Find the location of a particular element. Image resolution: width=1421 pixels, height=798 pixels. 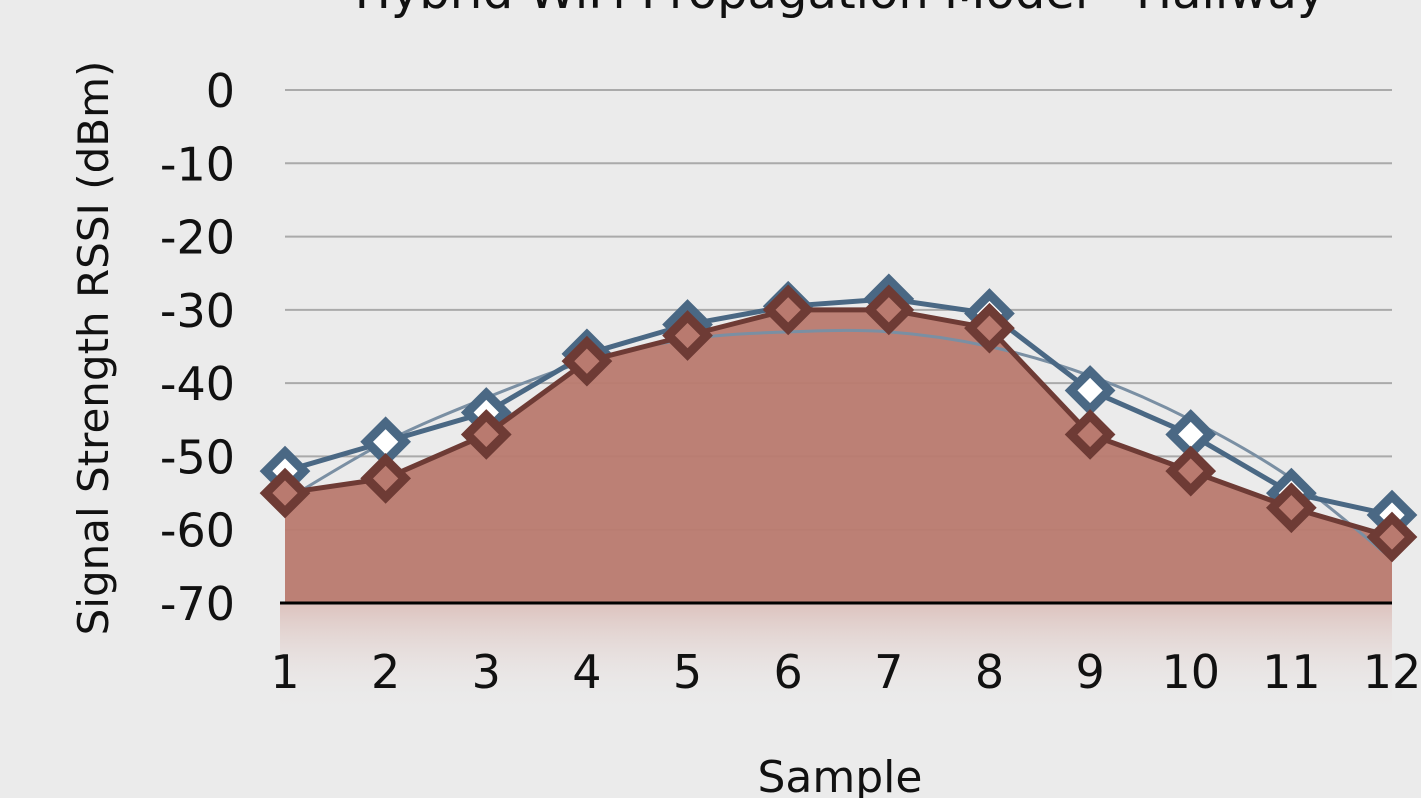

y-tick-label: -40 is located at coordinates (197, 384).